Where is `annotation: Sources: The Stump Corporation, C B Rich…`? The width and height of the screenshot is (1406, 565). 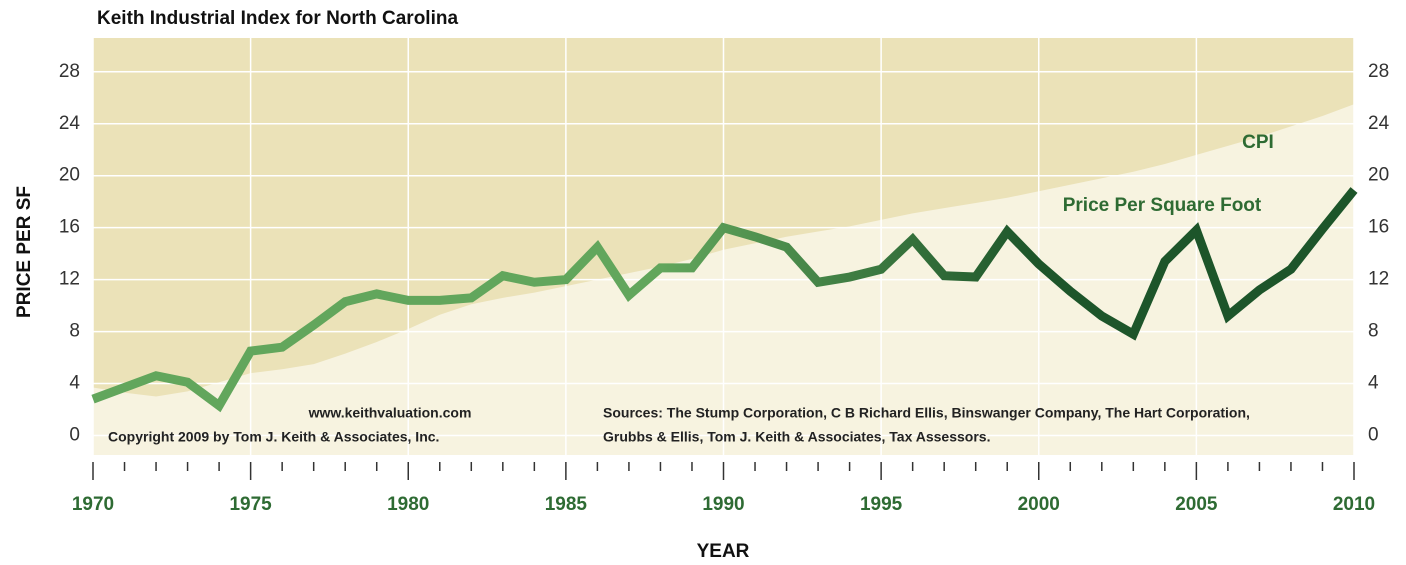 annotation: Sources: The Stump Corporation, C B Rich… is located at coordinates (926, 413).